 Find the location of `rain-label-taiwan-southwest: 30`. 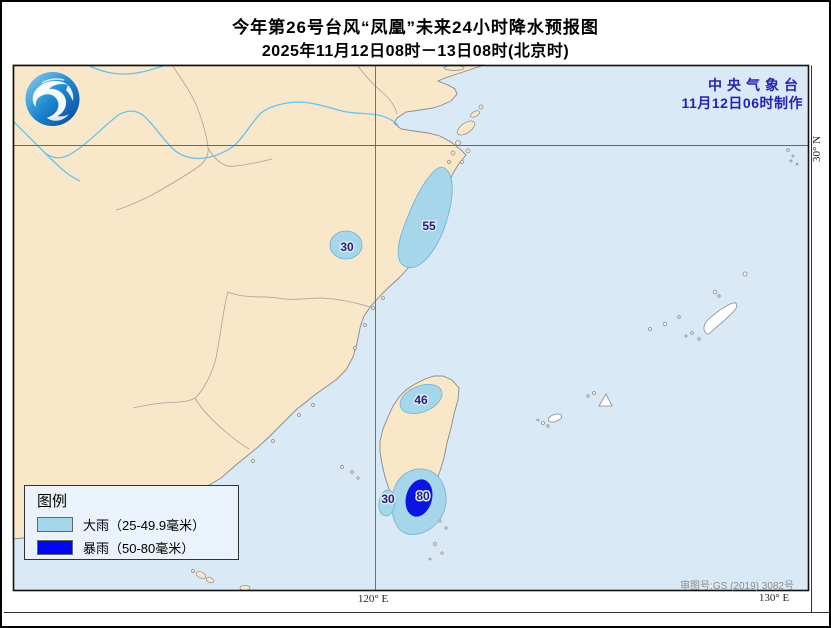

rain-label-taiwan-southwest: 30 is located at coordinates (388, 499).